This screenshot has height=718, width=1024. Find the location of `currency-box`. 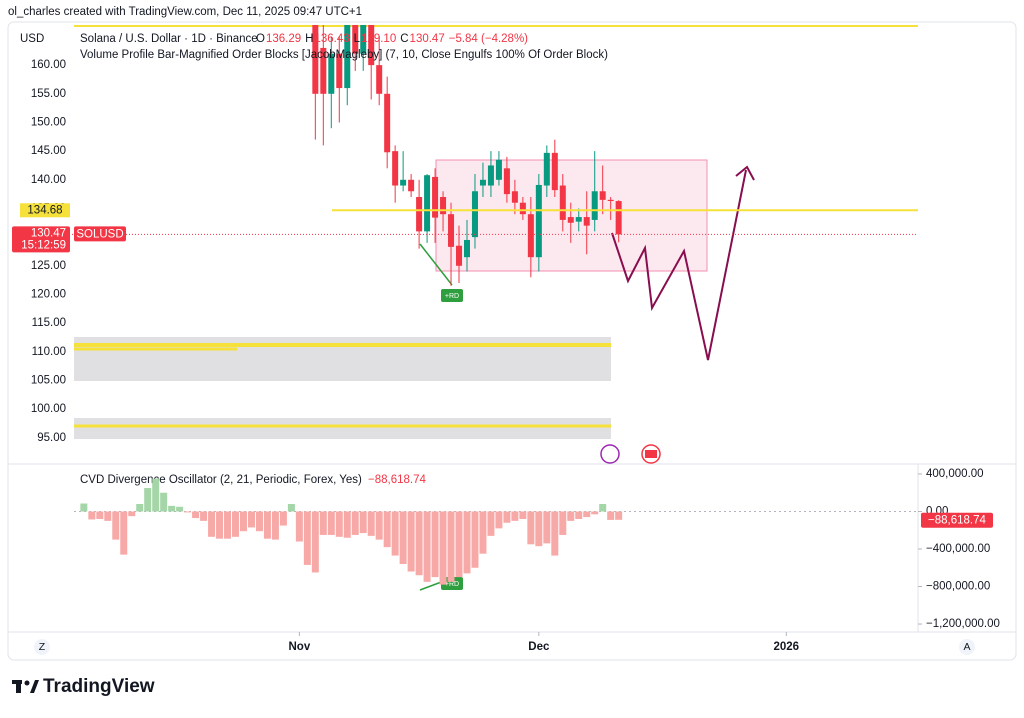

currency-box is located at coordinates (32, 39).